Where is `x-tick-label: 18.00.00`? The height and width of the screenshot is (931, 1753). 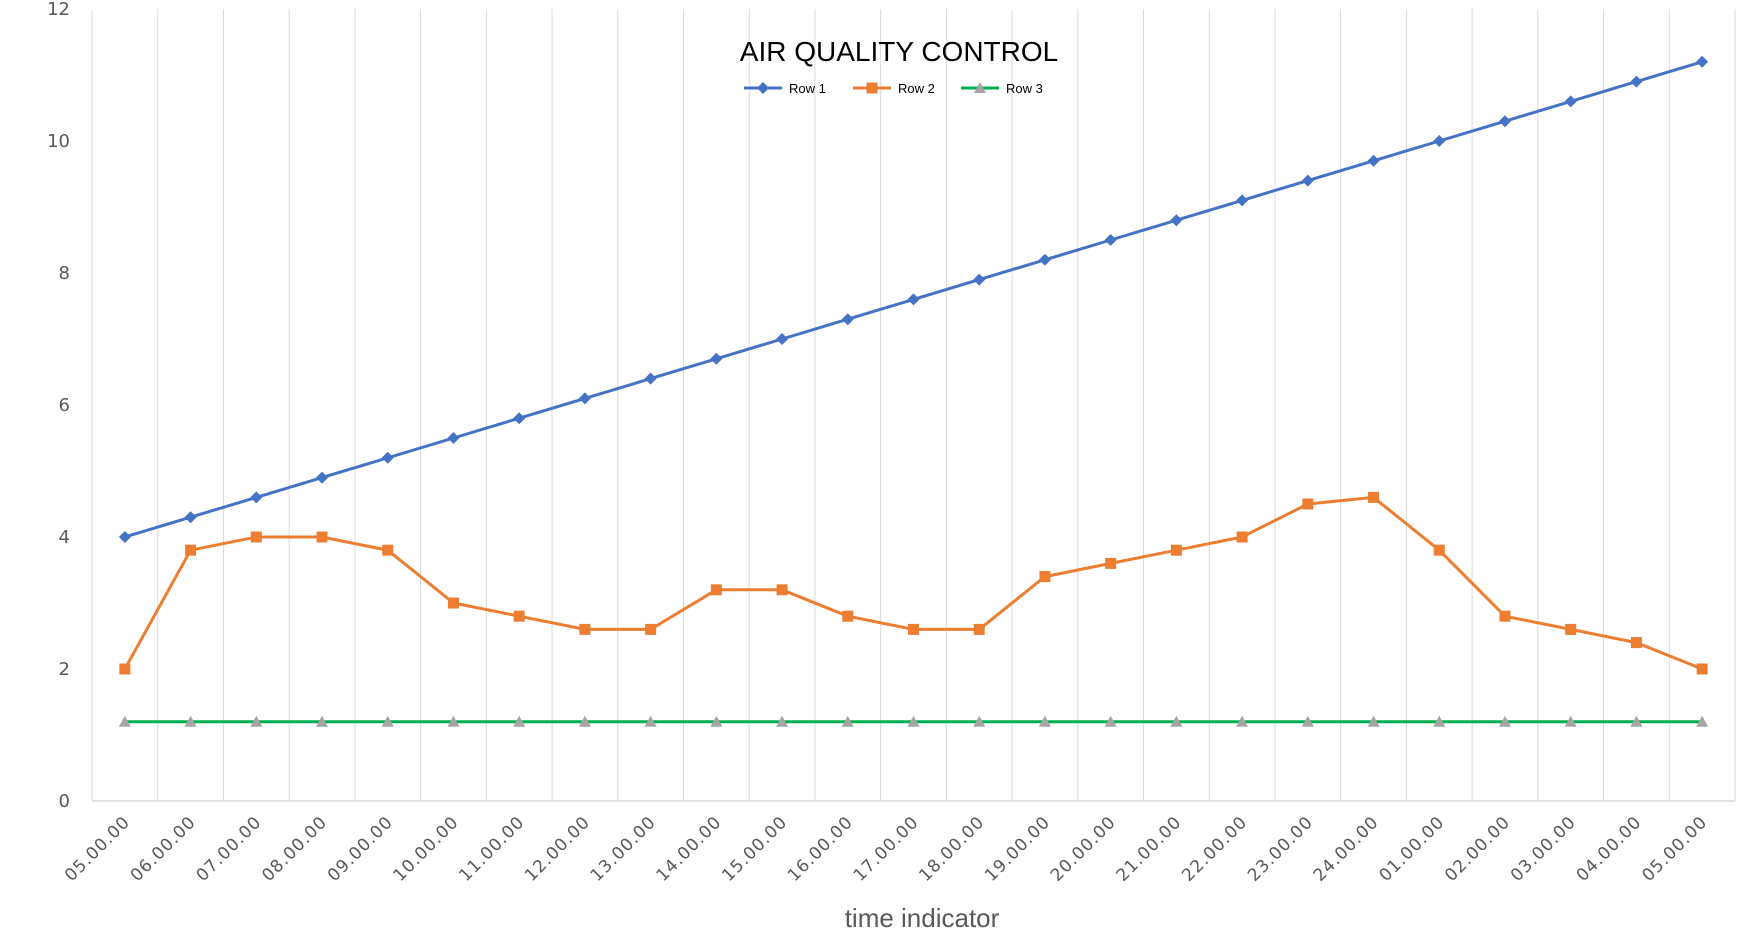
x-tick-label: 18.00.00 is located at coordinates (951, 848).